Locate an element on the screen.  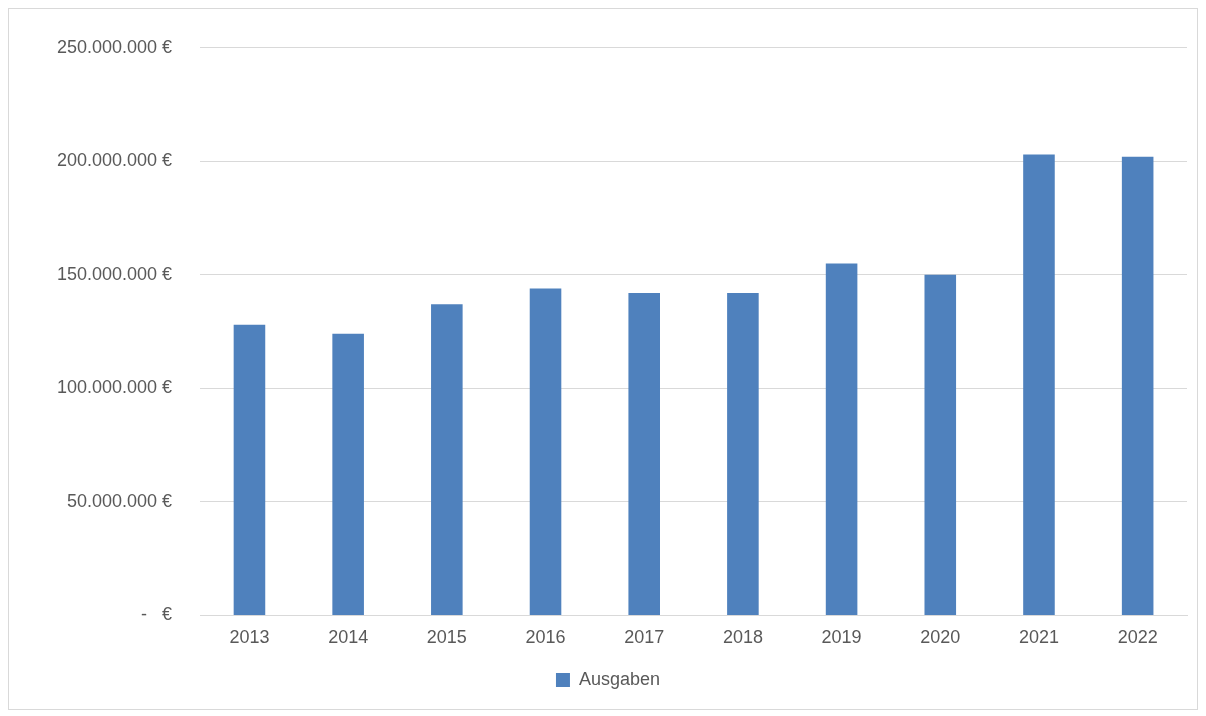
x-tick-label: 2018 is located at coordinates (742, 637).